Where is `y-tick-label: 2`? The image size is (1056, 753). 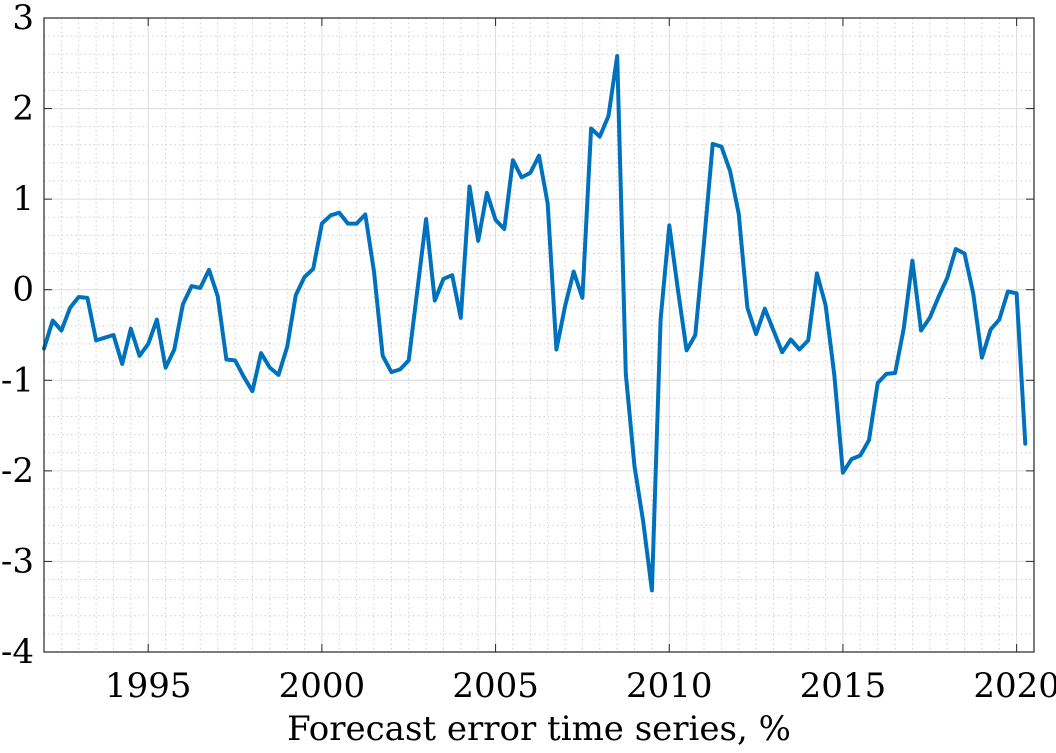 y-tick-label: 2 is located at coordinates (23, 109).